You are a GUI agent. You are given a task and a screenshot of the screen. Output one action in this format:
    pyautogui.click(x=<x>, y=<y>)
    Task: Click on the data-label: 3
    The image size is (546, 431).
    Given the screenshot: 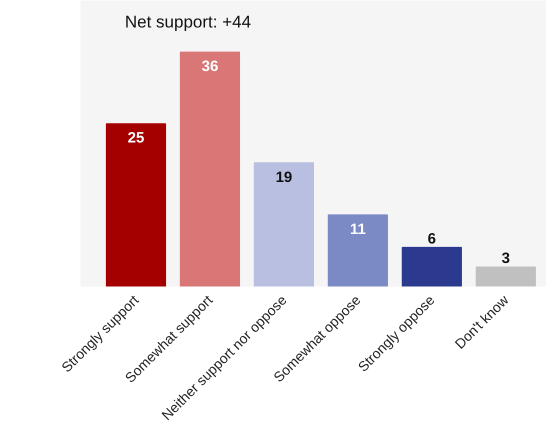 What is the action you would take?
    pyautogui.click(x=506, y=258)
    